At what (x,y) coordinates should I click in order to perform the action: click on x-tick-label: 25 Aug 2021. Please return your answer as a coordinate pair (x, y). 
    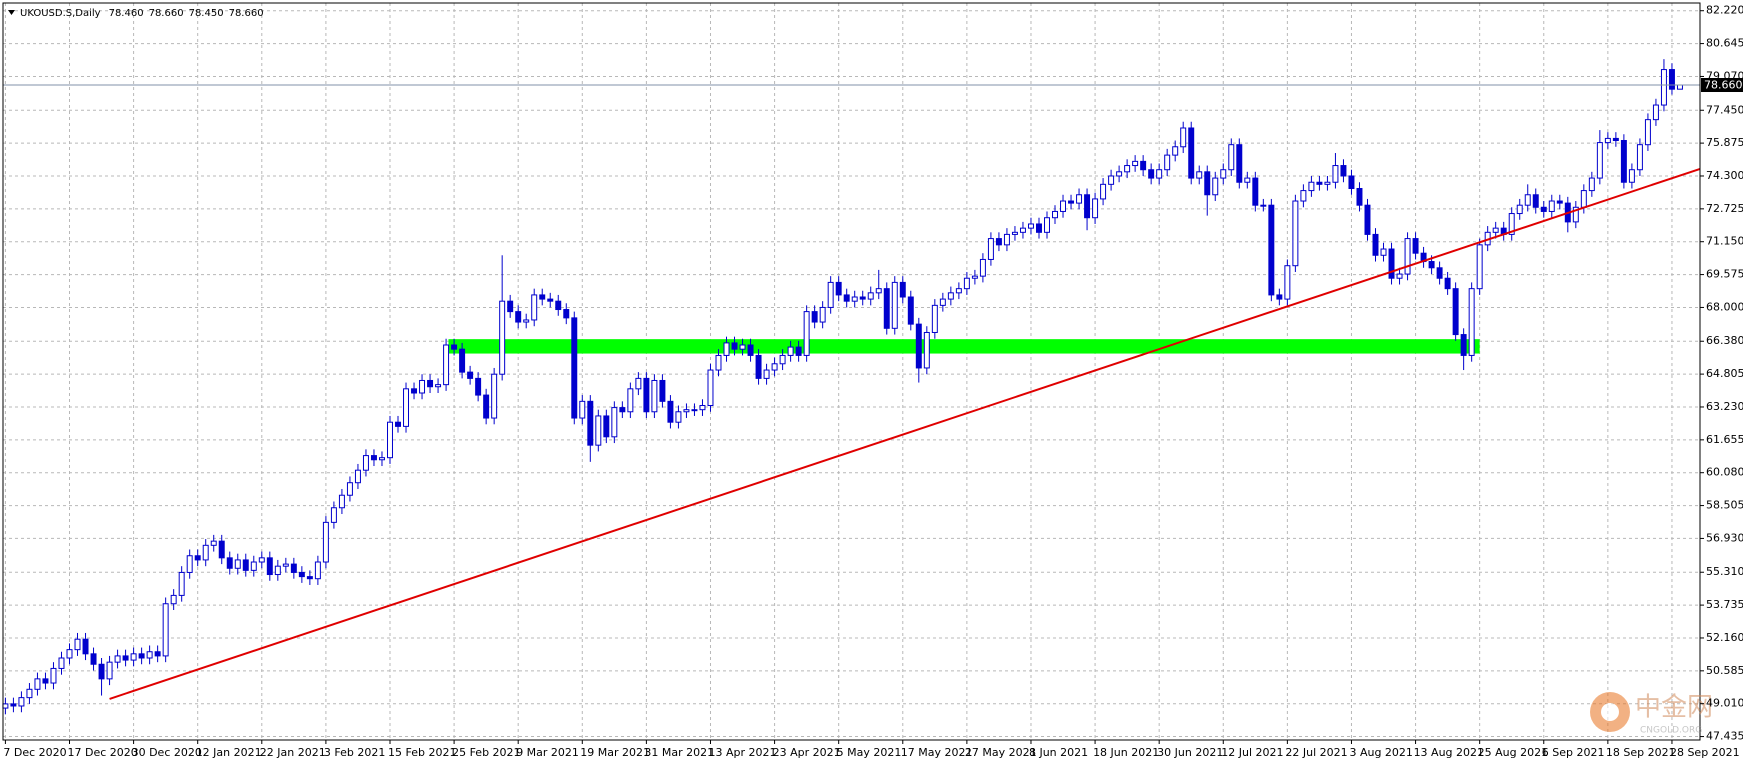
    Looking at the image, I should click on (1513, 752).